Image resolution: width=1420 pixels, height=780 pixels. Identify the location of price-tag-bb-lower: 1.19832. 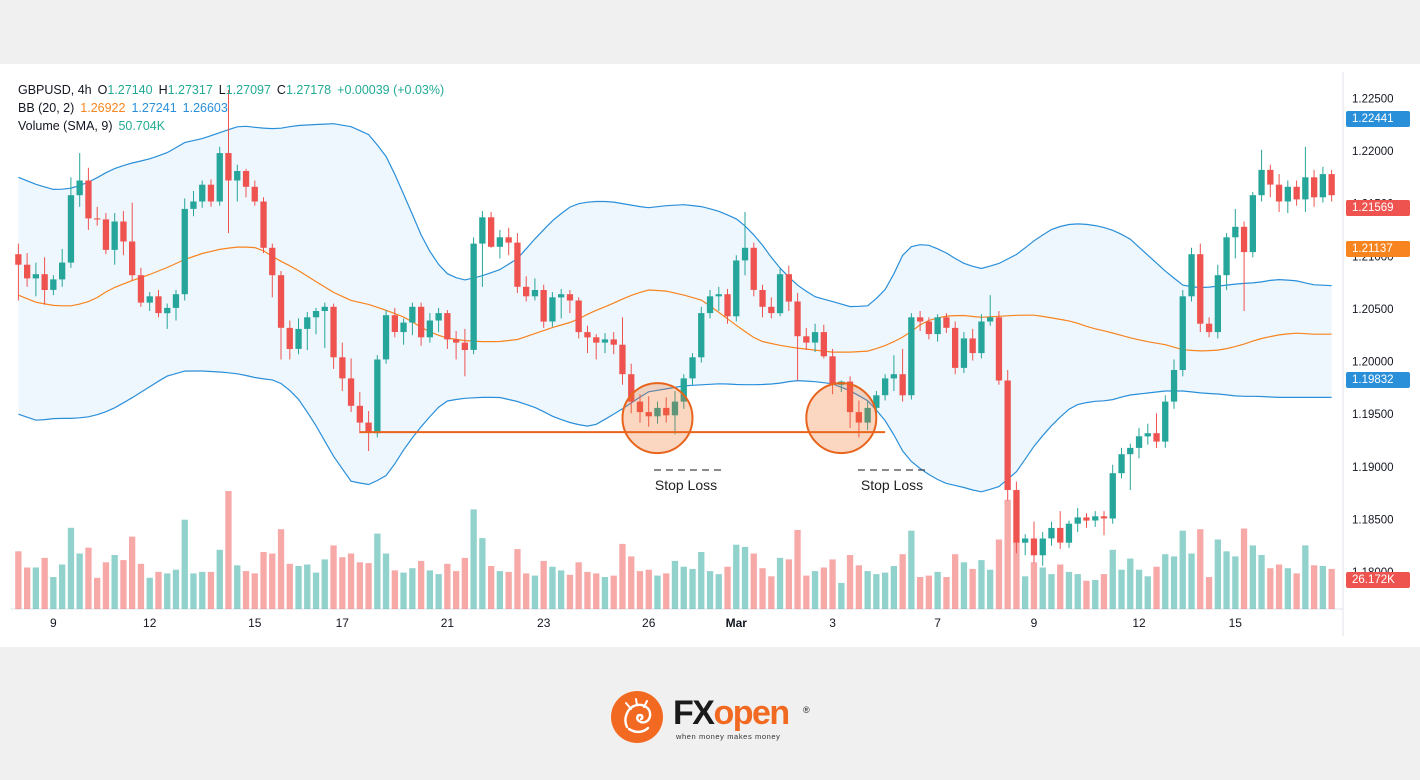
(1378, 380).